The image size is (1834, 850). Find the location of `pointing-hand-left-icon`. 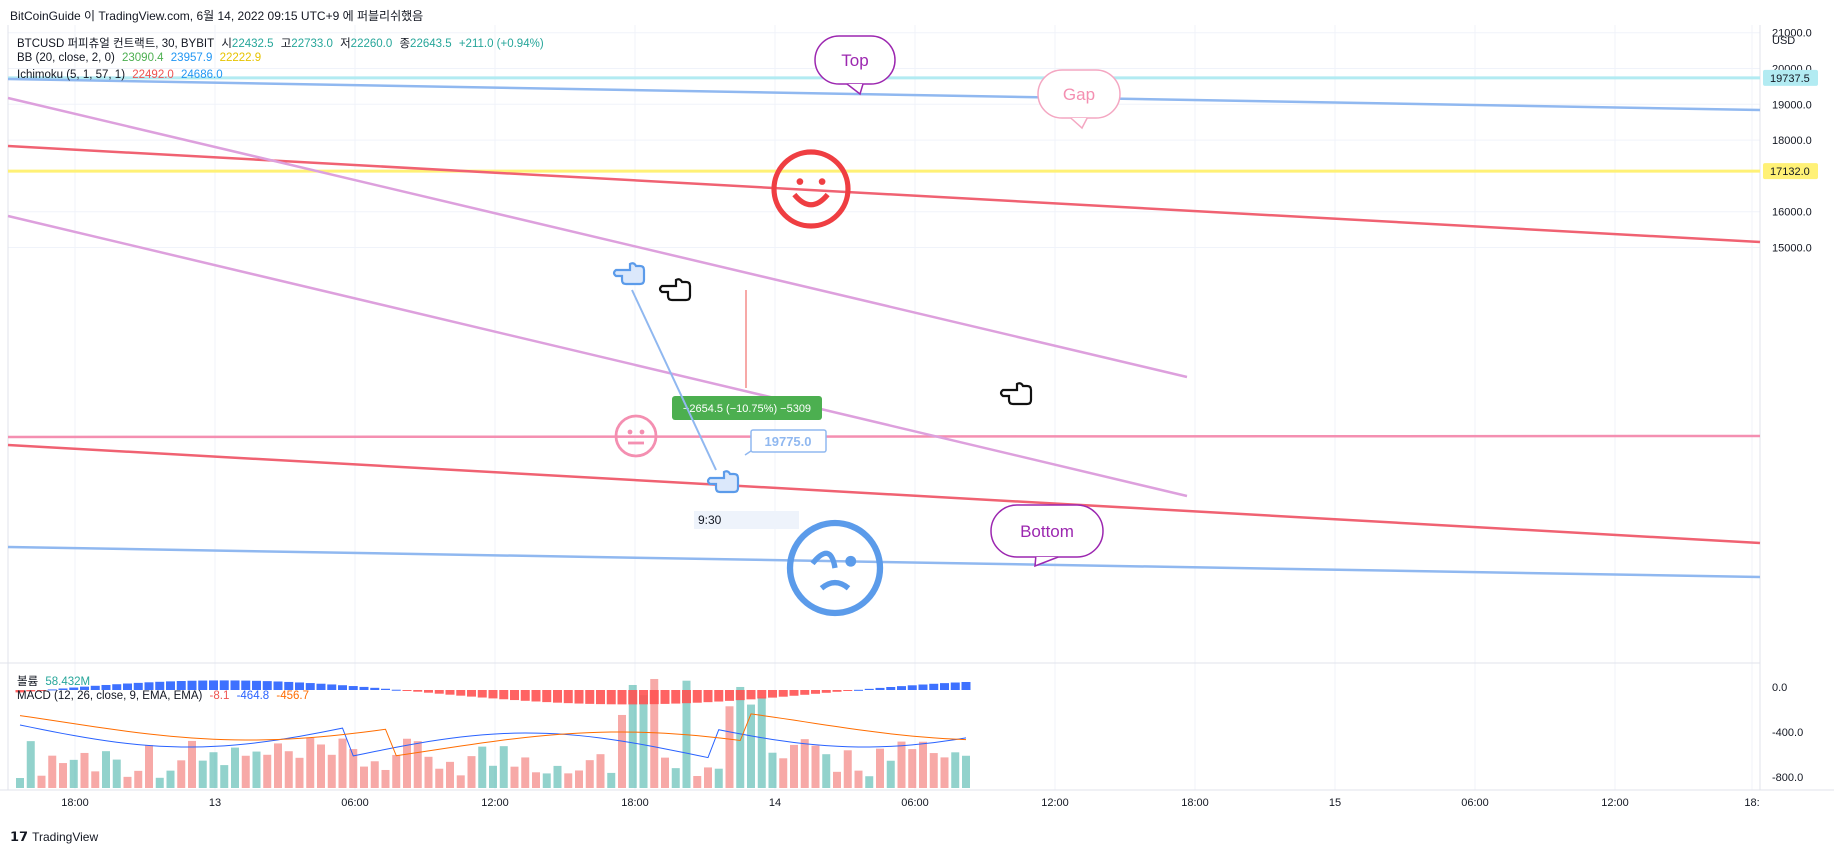

pointing-hand-left-icon is located at coordinates (675, 290).